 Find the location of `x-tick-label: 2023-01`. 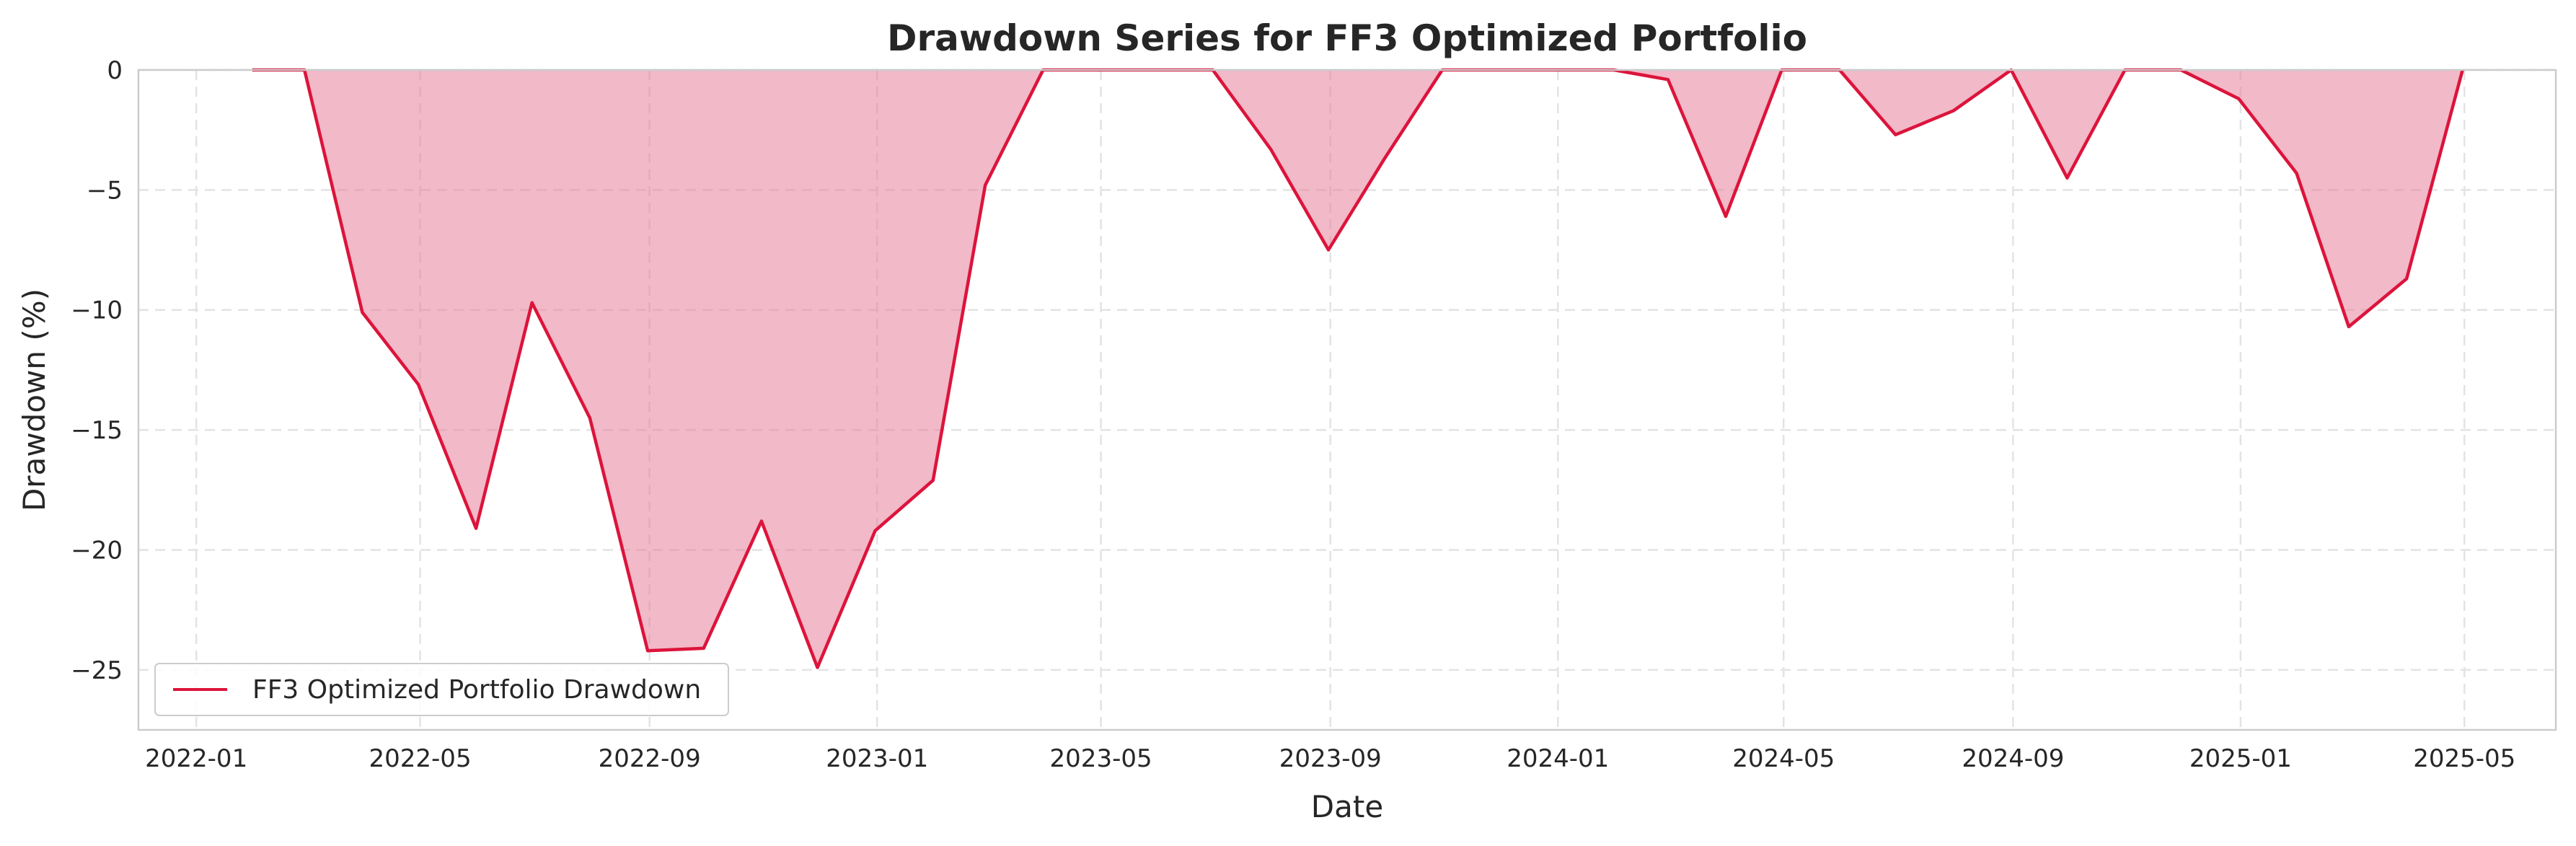

x-tick-label: 2023-01 is located at coordinates (877, 758).